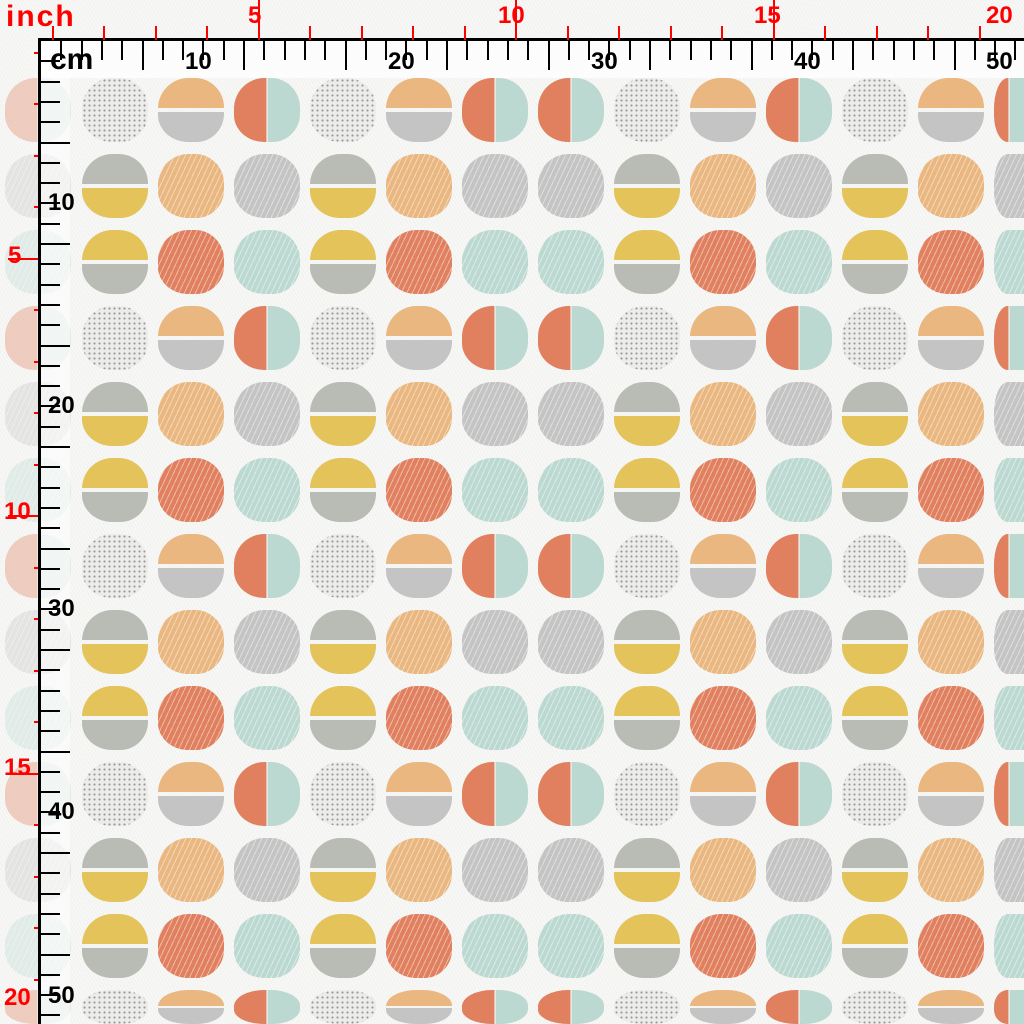  Describe the element at coordinates (17, 511) in the screenshot. I see `inch-label-left: 10` at that location.